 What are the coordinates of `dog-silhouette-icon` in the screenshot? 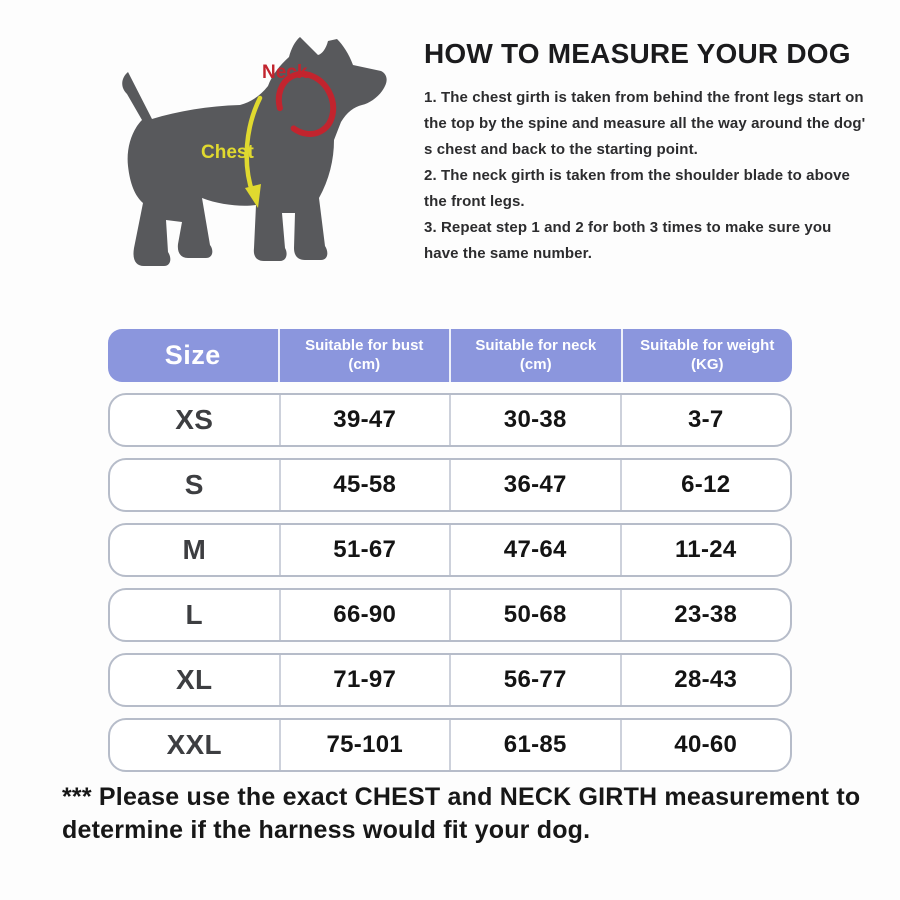 It's located at (254, 151).